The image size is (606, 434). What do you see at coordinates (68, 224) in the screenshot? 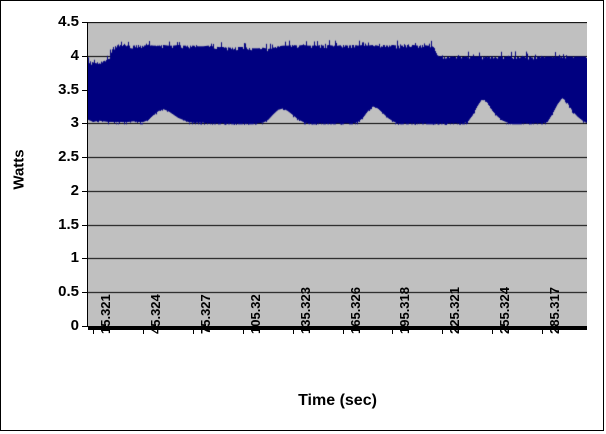
I see `y-tick-label: 1.5` at bounding box center [68, 224].